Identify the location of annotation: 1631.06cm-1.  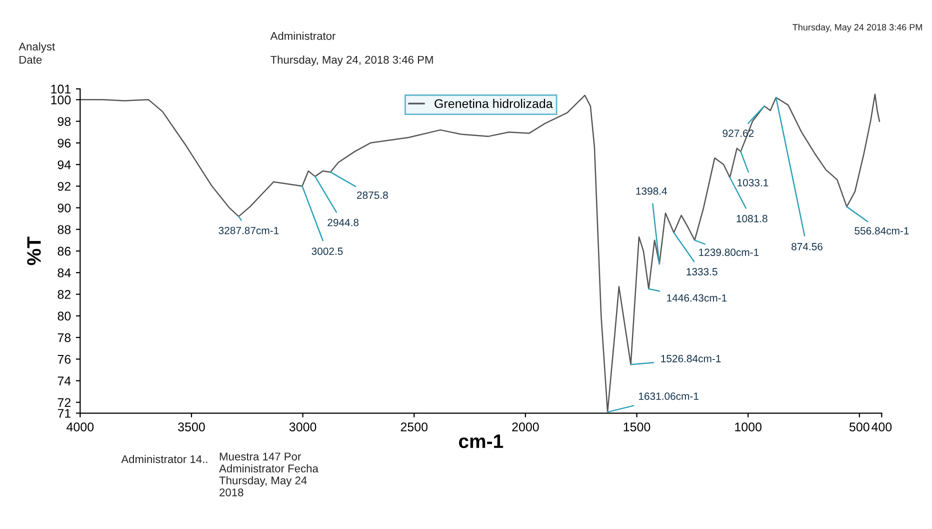
(668, 396).